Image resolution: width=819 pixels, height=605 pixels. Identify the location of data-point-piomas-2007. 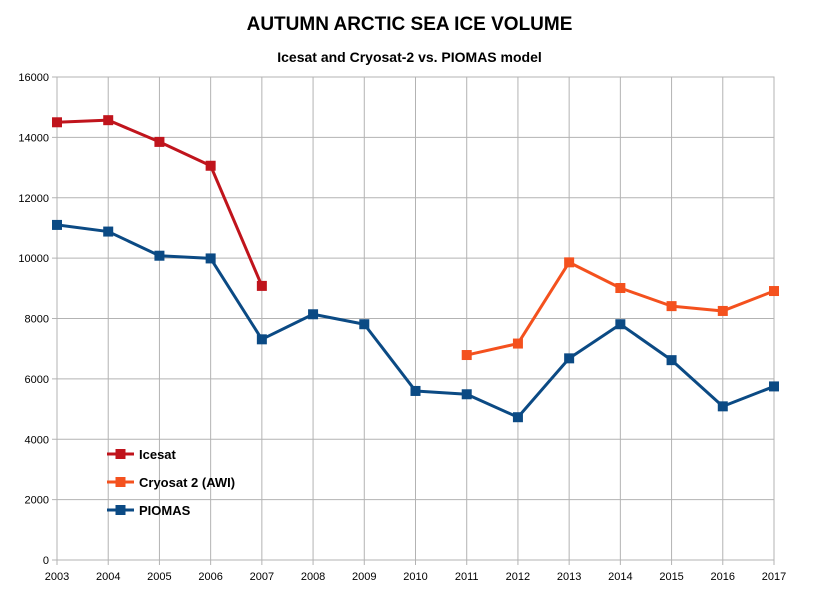
(261, 339).